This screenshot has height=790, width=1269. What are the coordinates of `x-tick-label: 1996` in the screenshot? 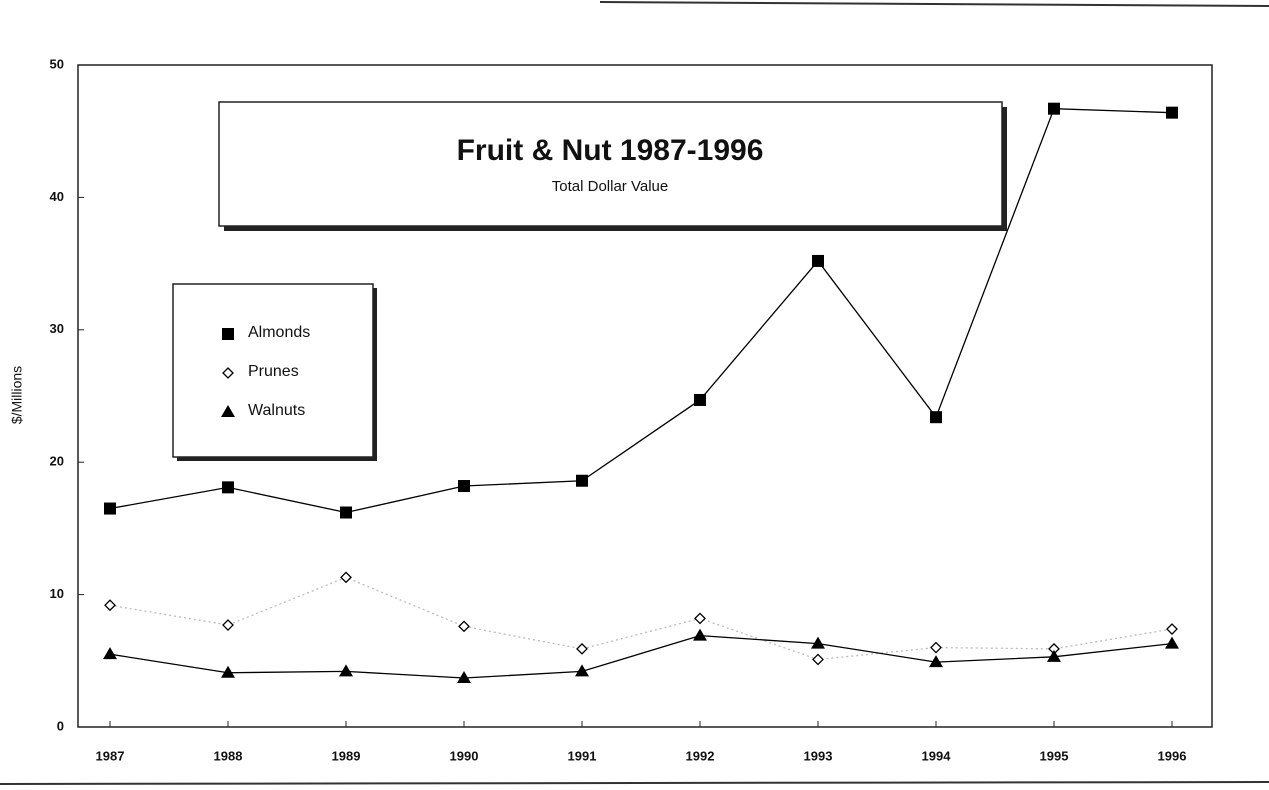 It's located at (1172, 755).